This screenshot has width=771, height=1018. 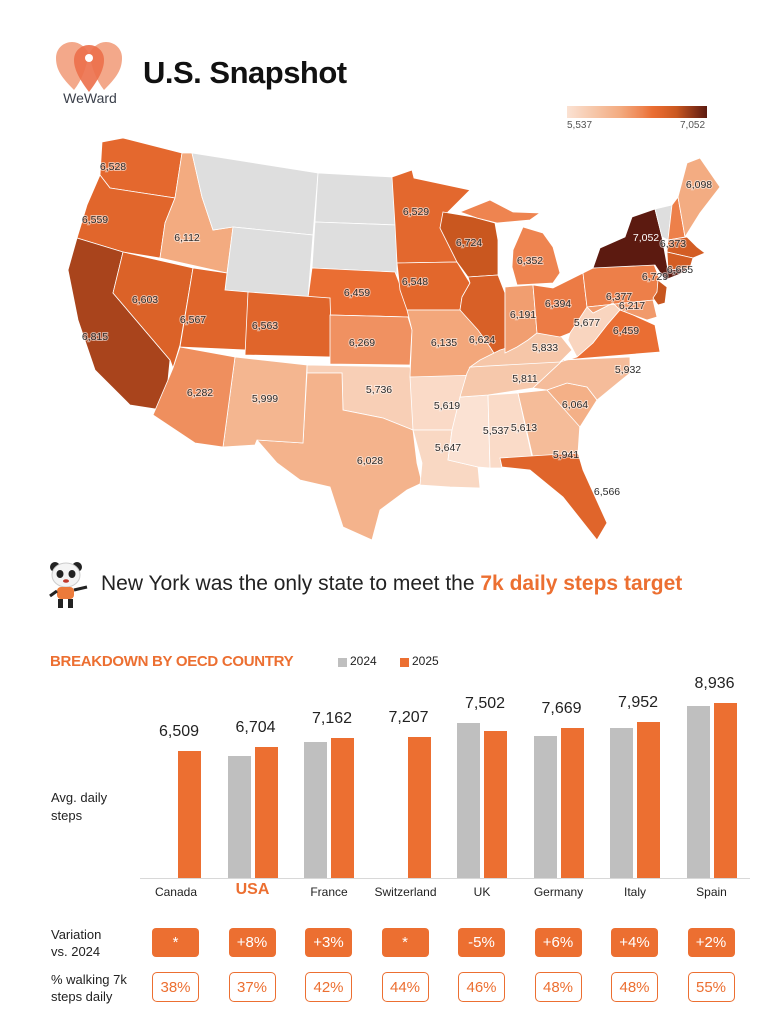 What do you see at coordinates (79, 806) in the screenshot?
I see `y-axis-label: Avg. daily steps` at bounding box center [79, 806].